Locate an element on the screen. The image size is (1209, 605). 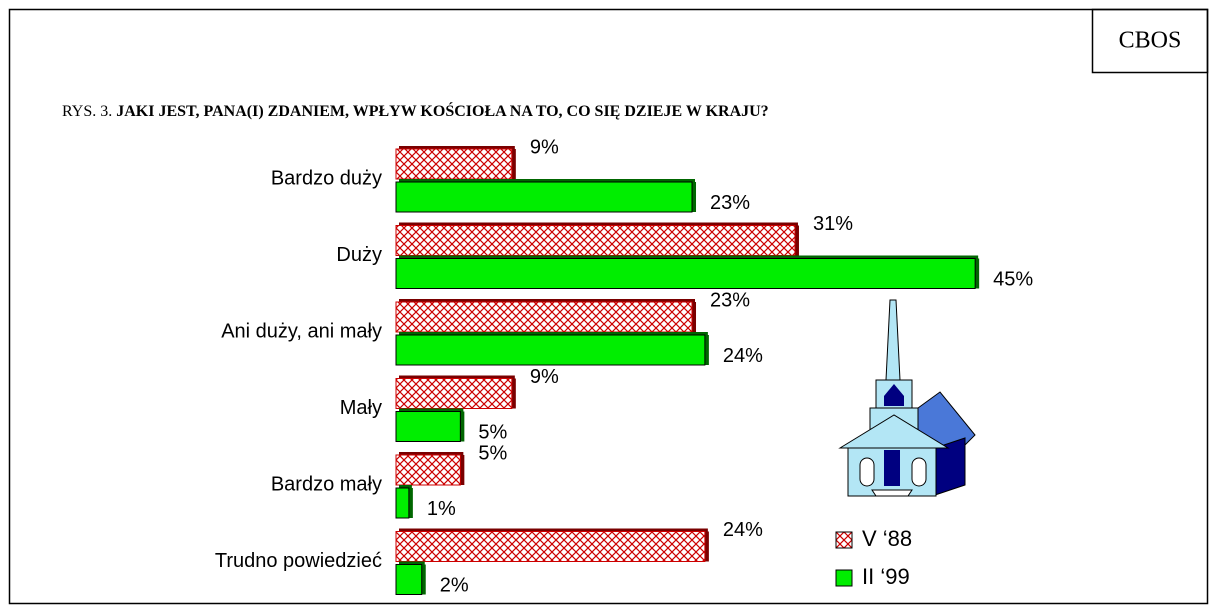
y-tick-label: Trudno powiedzieć is located at coordinates (298, 561).